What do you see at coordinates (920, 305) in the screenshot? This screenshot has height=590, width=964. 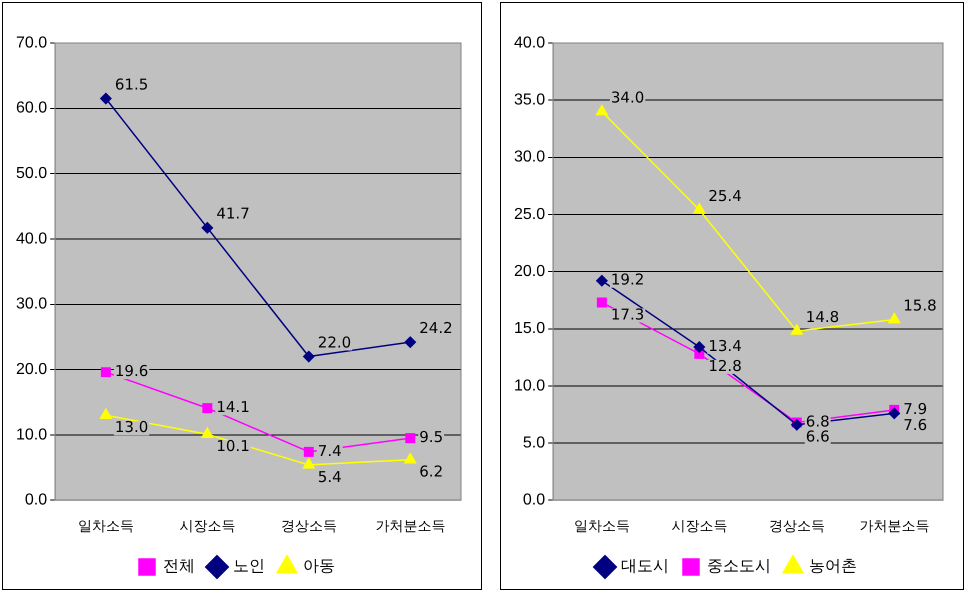 I see `data-label: 15.8` at bounding box center [920, 305].